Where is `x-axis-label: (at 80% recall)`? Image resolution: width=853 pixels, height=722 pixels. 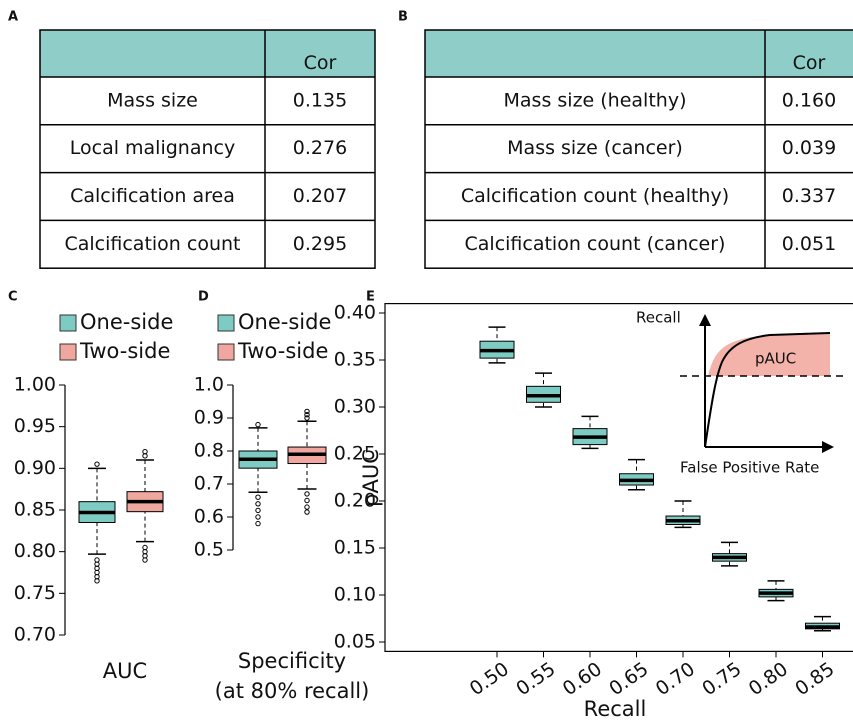
x-axis-label: (at 80% recall) is located at coordinates (292, 691).